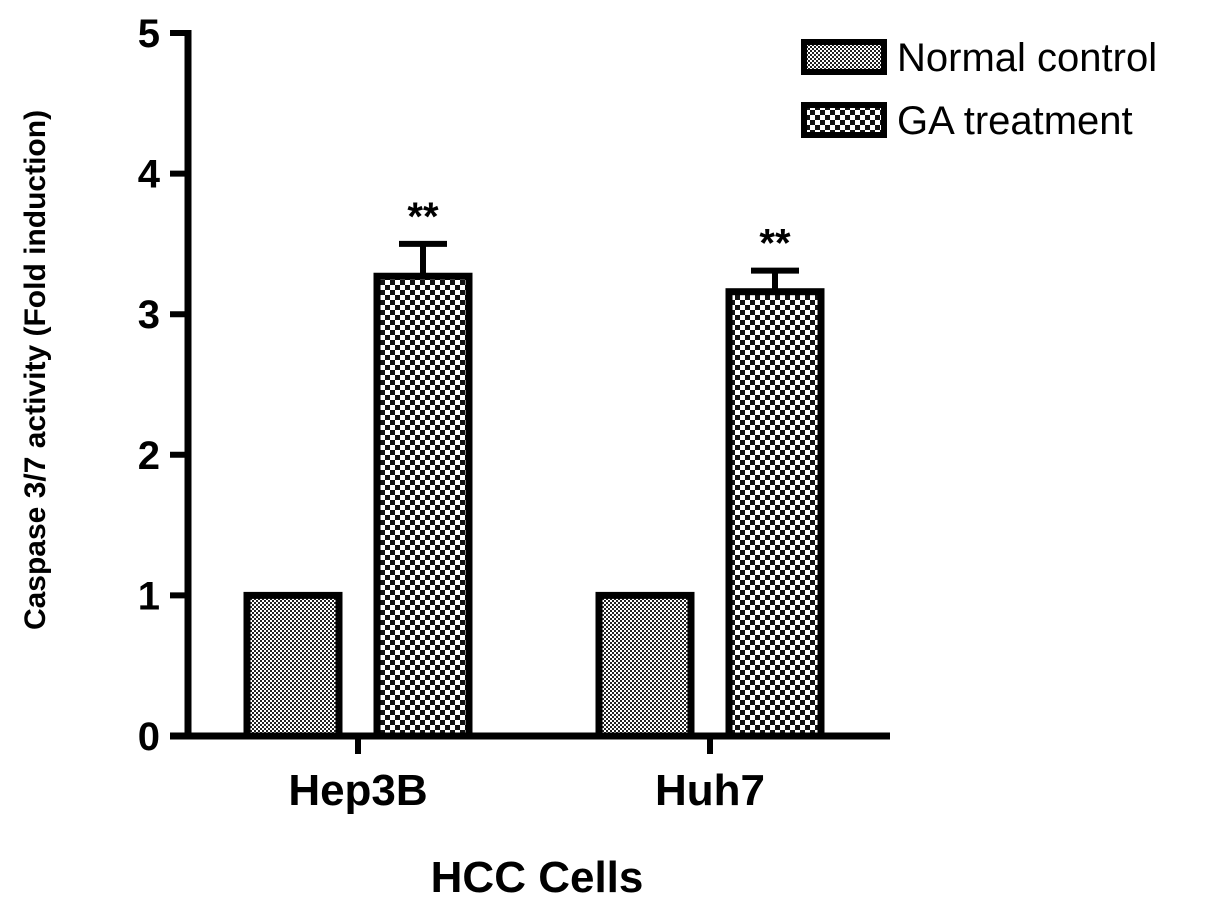 This screenshot has height=907, width=1205. What do you see at coordinates (1027, 58) in the screenshot?
I see `legend-label-0: Normal control` at bounding box center [1027, 58].